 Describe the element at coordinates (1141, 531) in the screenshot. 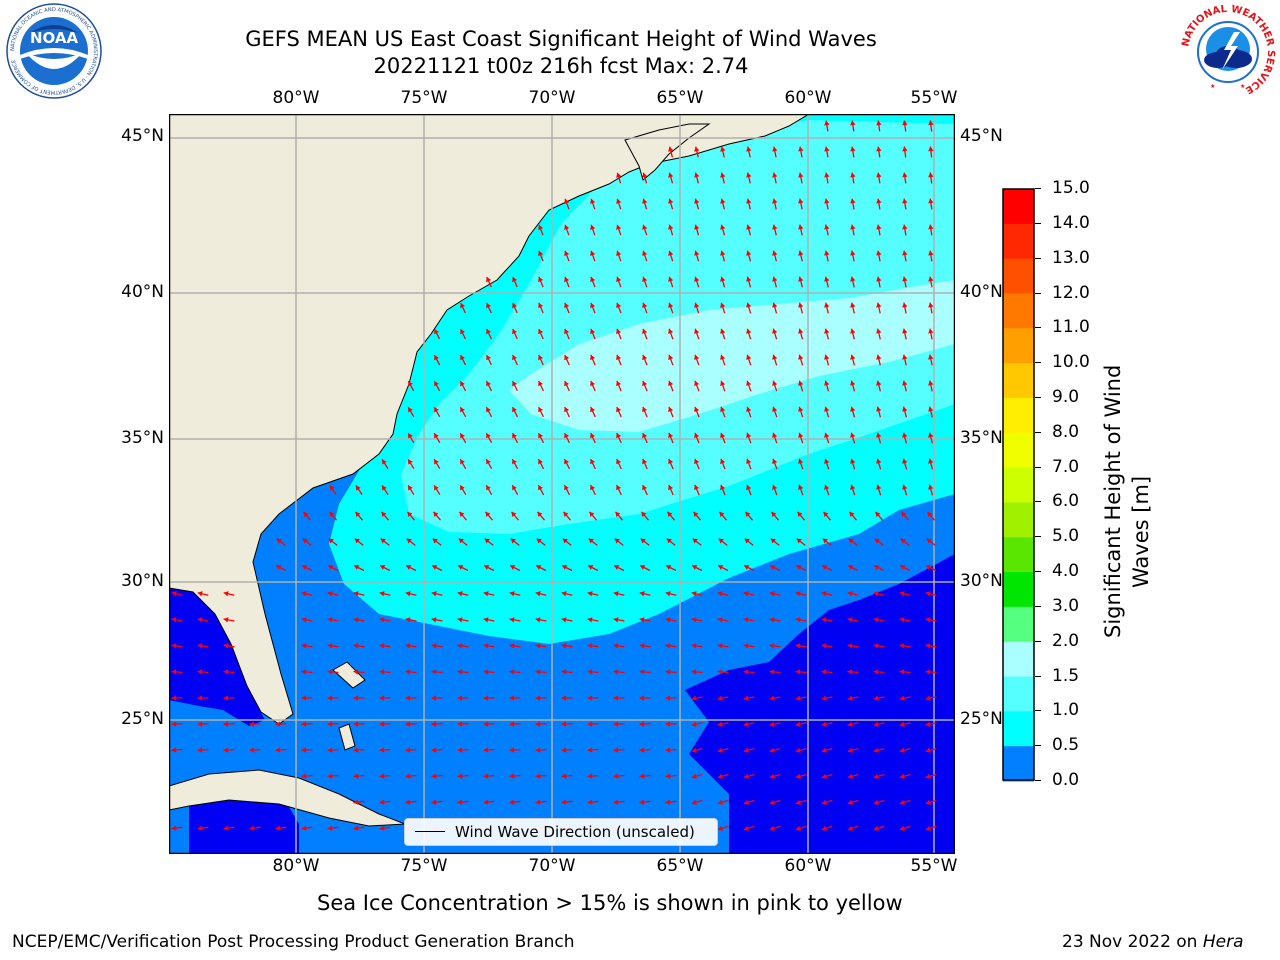

I see `colorbar-label-line2: Waves [m]` at that location.